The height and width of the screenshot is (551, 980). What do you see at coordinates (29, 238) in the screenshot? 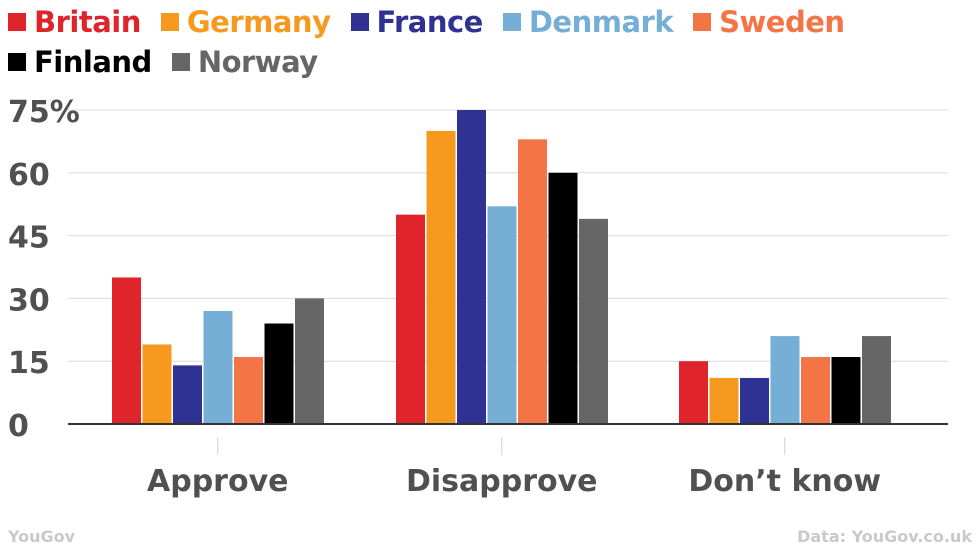
I see `y-tick-label: 45` at bounding box center [29, 238].